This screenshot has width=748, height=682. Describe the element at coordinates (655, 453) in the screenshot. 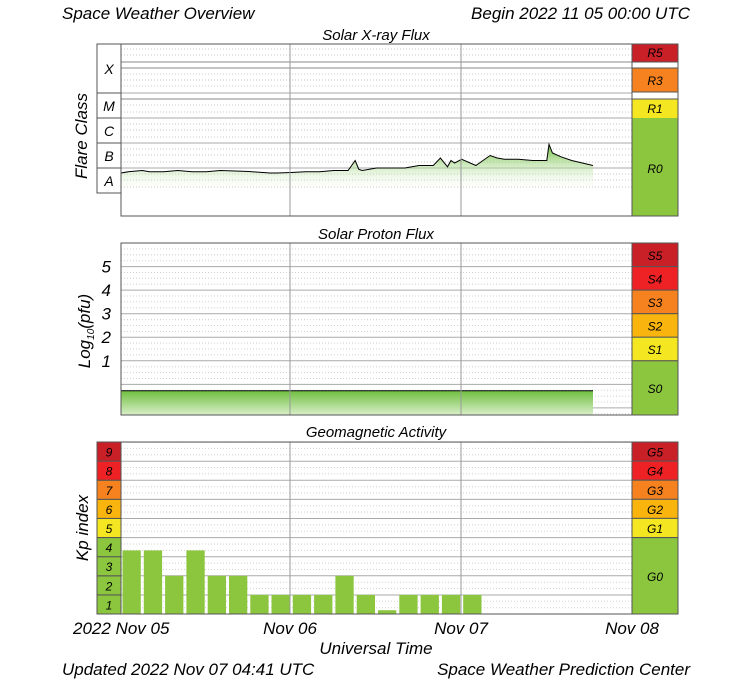

I see `g-label-g5: G5` at that location.